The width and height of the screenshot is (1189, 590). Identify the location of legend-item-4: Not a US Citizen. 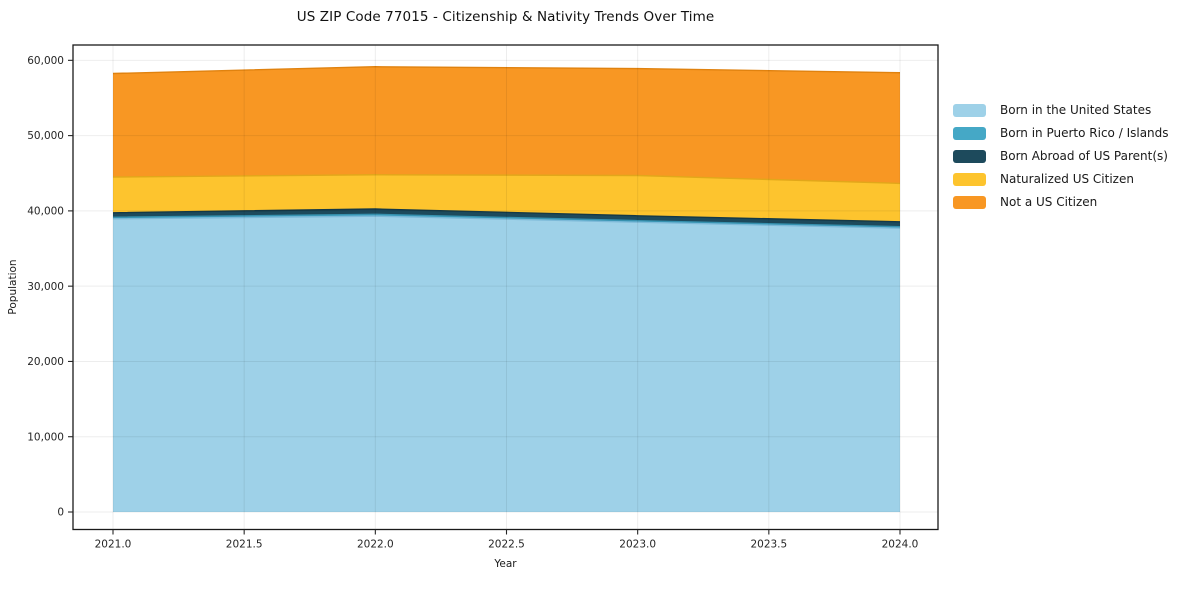
(1061, 202).